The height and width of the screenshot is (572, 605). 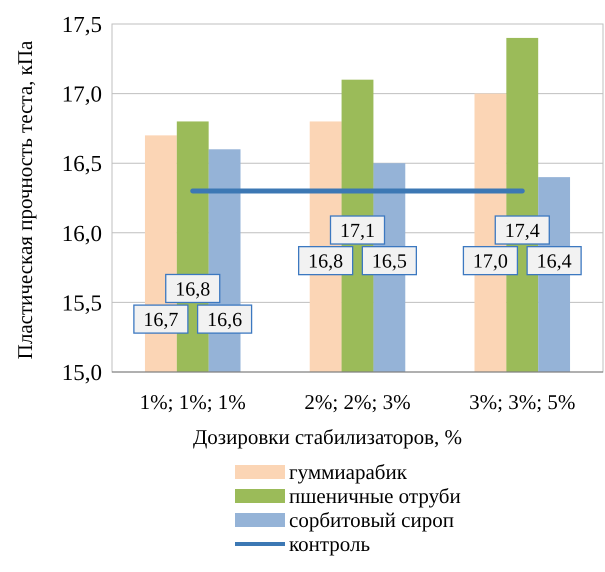 I want to click on data-label: 16,4, so click(x=554, y=261).